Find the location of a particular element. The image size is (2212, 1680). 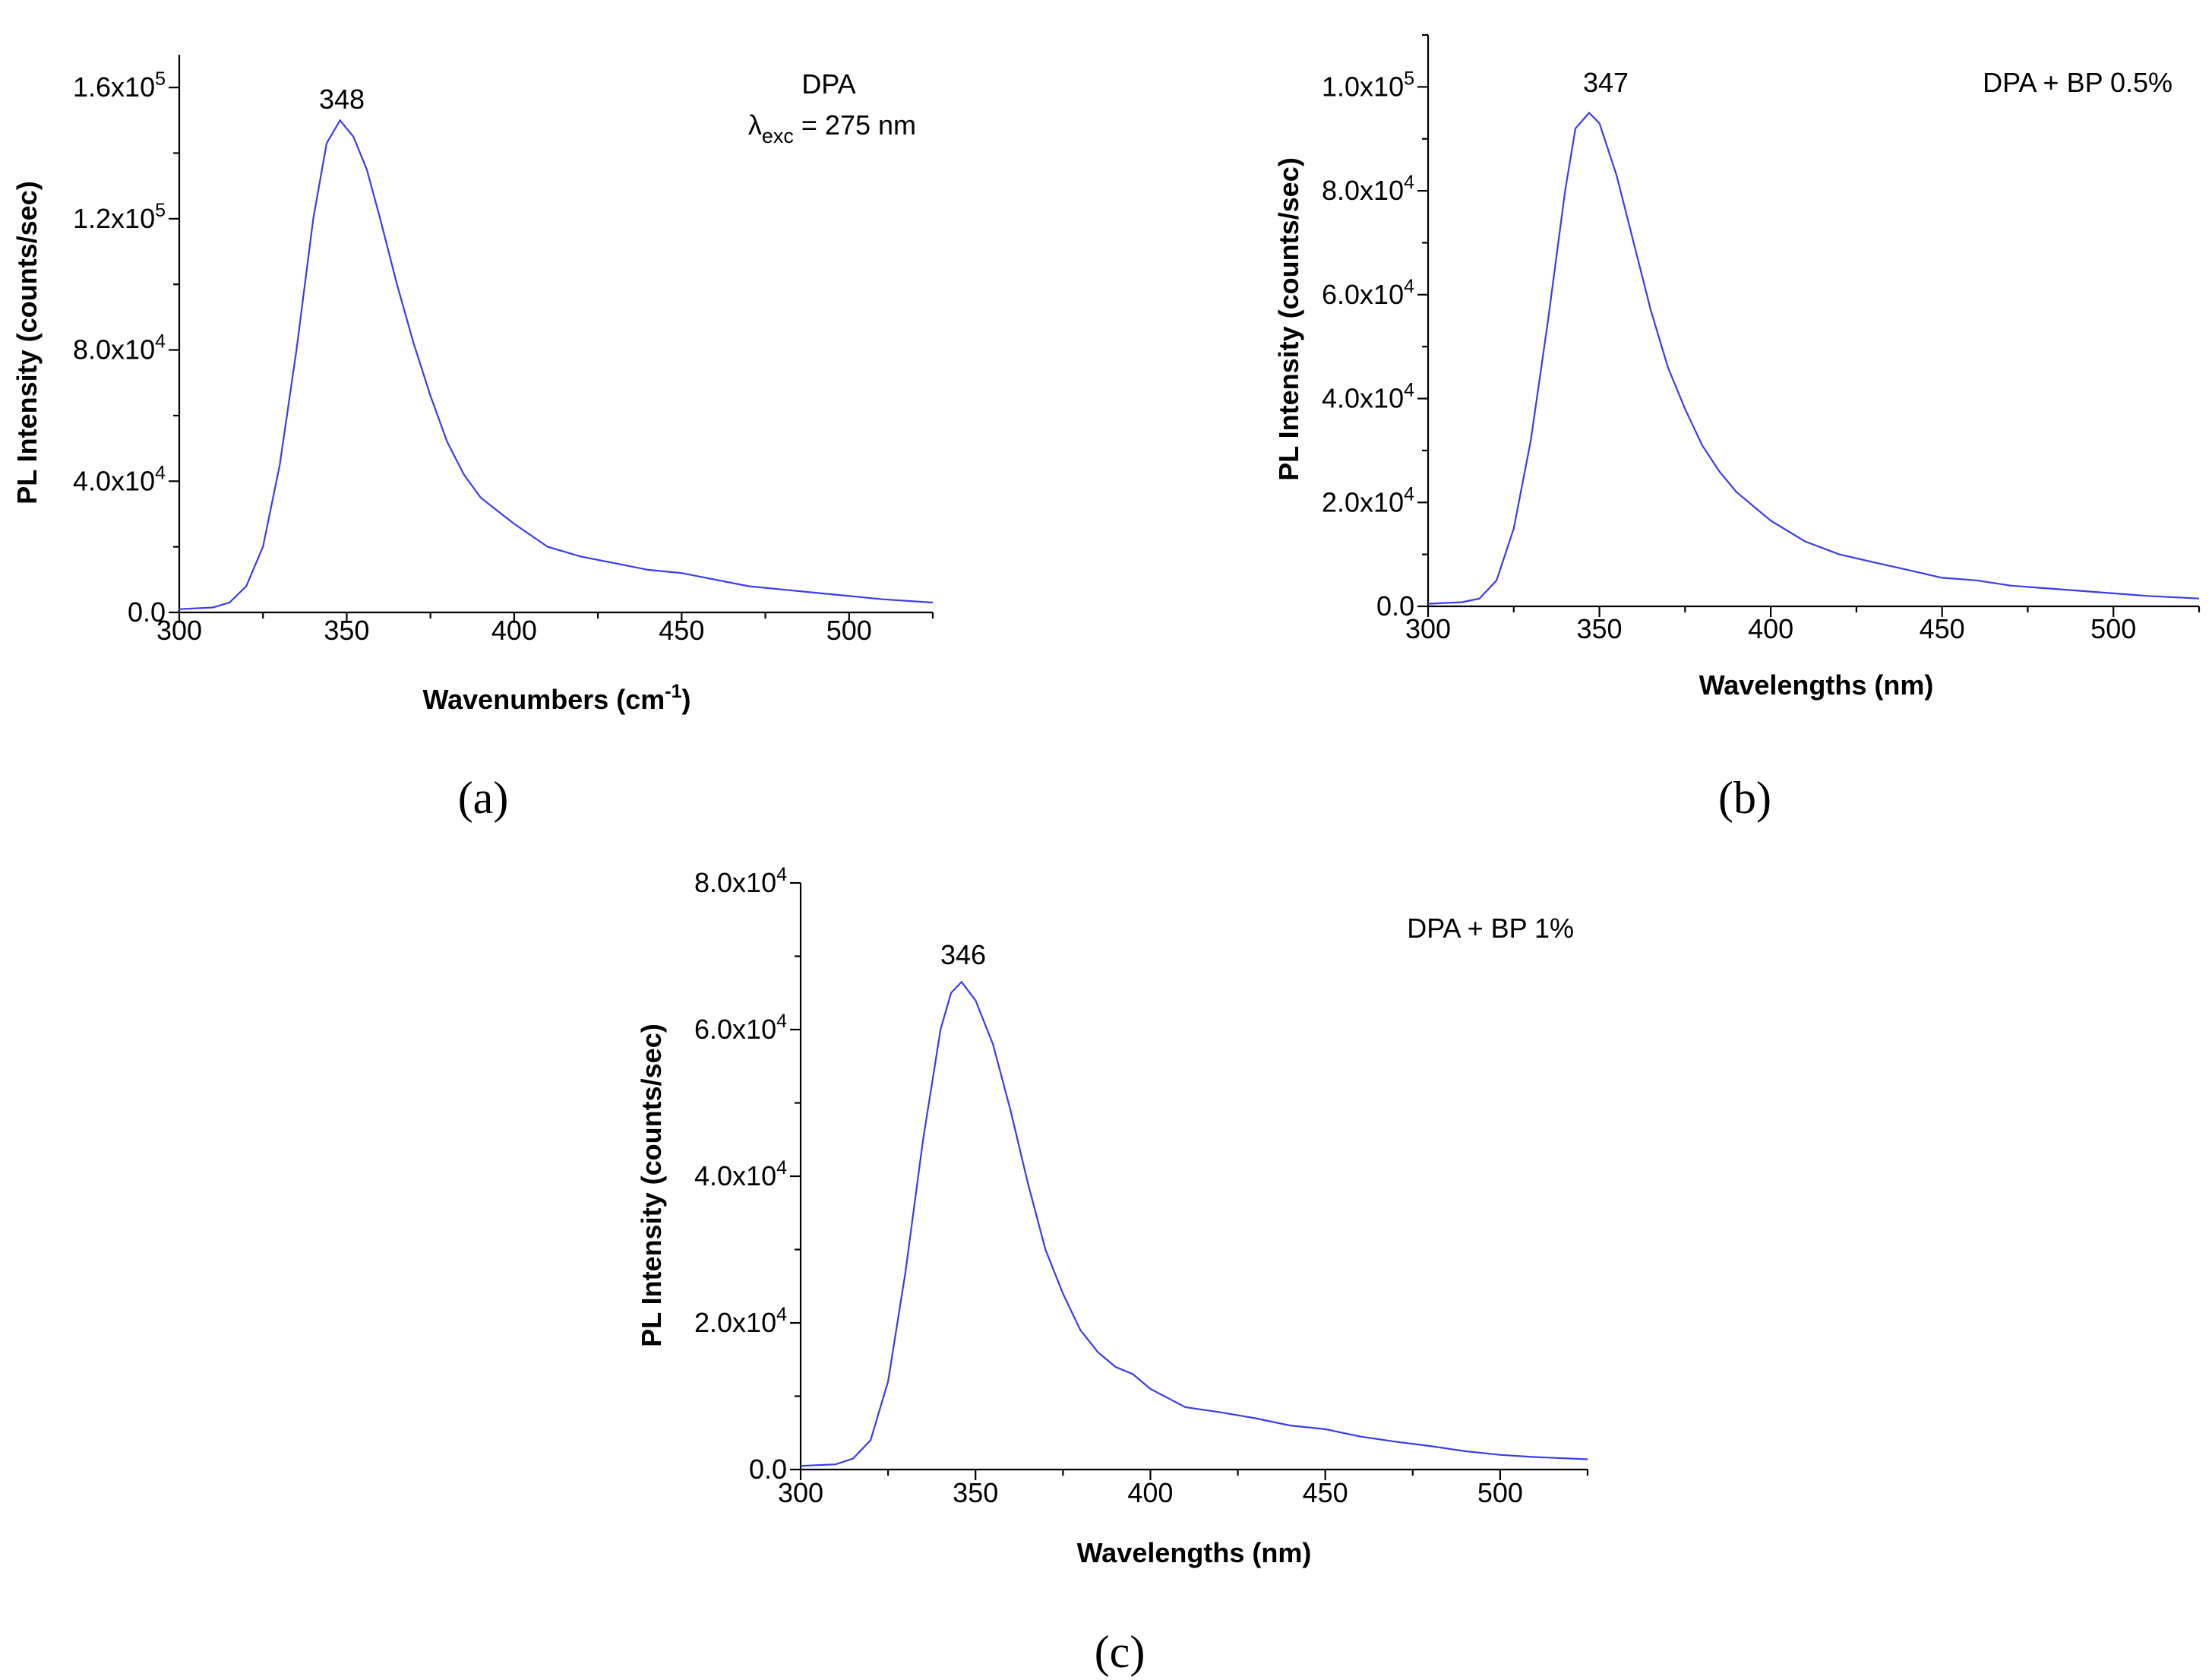

panel-b-legend: DPA + BP 0.5% is located at coordinates (2077, 82).